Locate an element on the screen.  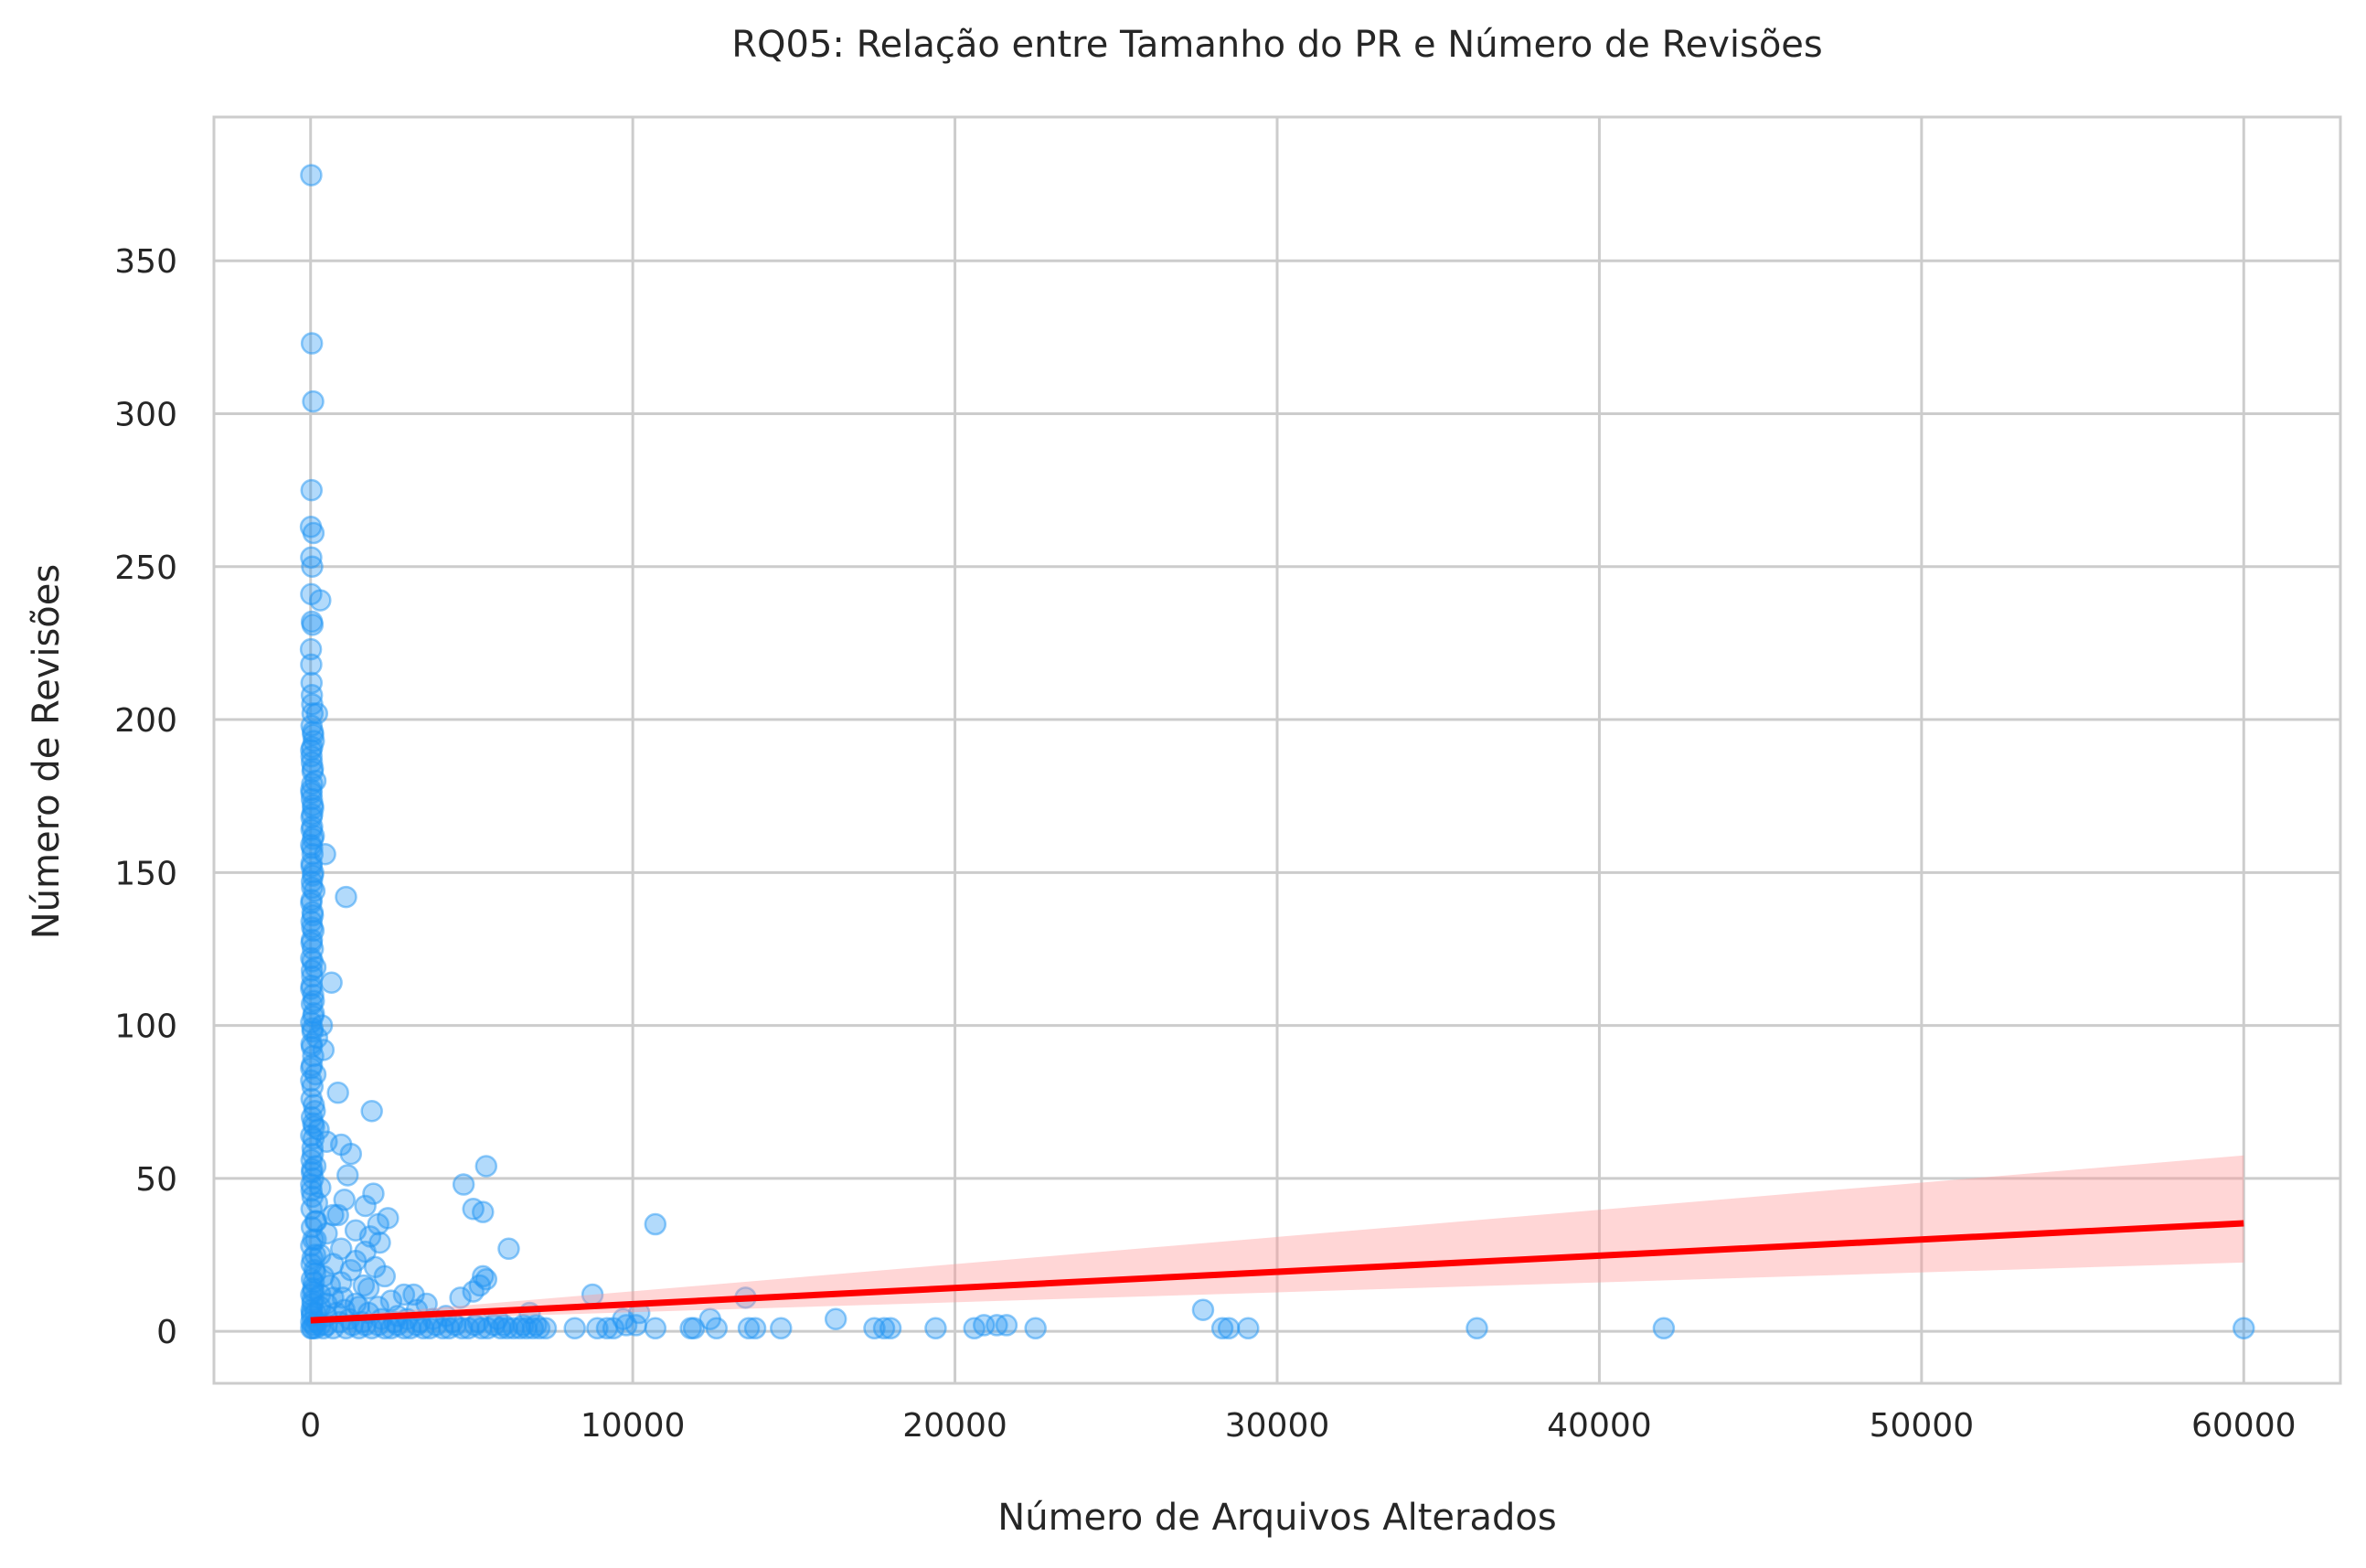
y-tick-label: 100 is located at coordinates (145, 1027).